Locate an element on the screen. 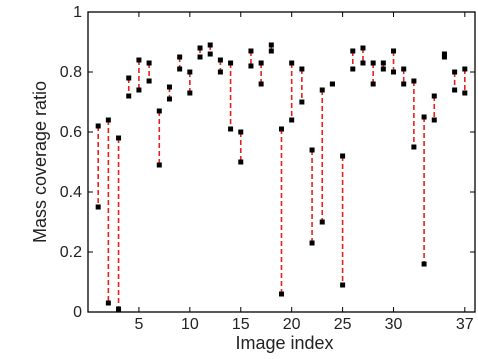 Image resolution: width=478 pixels, height=359 pixels. x-tick-label: 30 is located at coordinates (394, 324).